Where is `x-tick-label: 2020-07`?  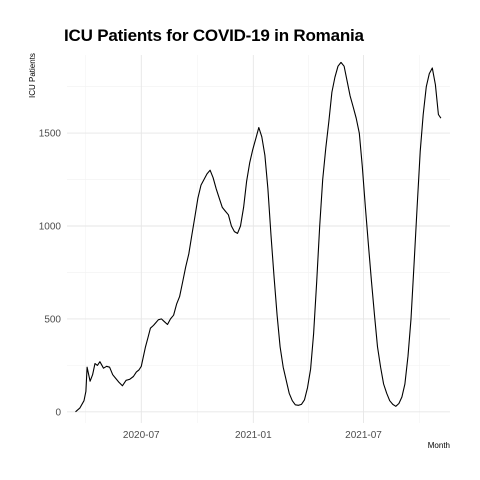
x-tick-label: 2020-07 is located at coordinates (141, 435).